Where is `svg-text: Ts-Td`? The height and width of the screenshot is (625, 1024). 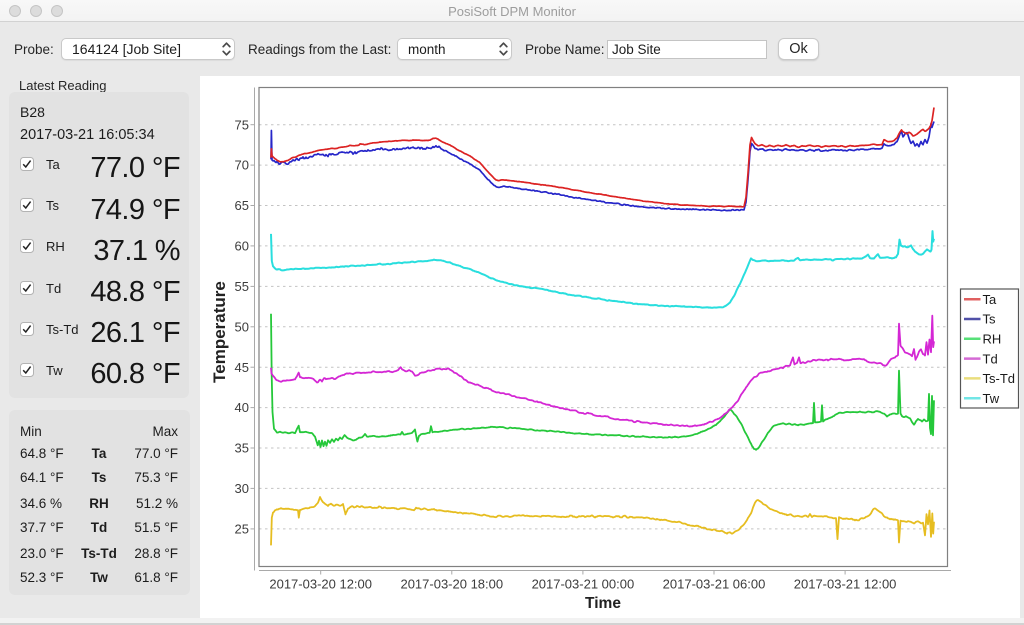
svg-text: Ts-Td is located at coordinates (999, 378).